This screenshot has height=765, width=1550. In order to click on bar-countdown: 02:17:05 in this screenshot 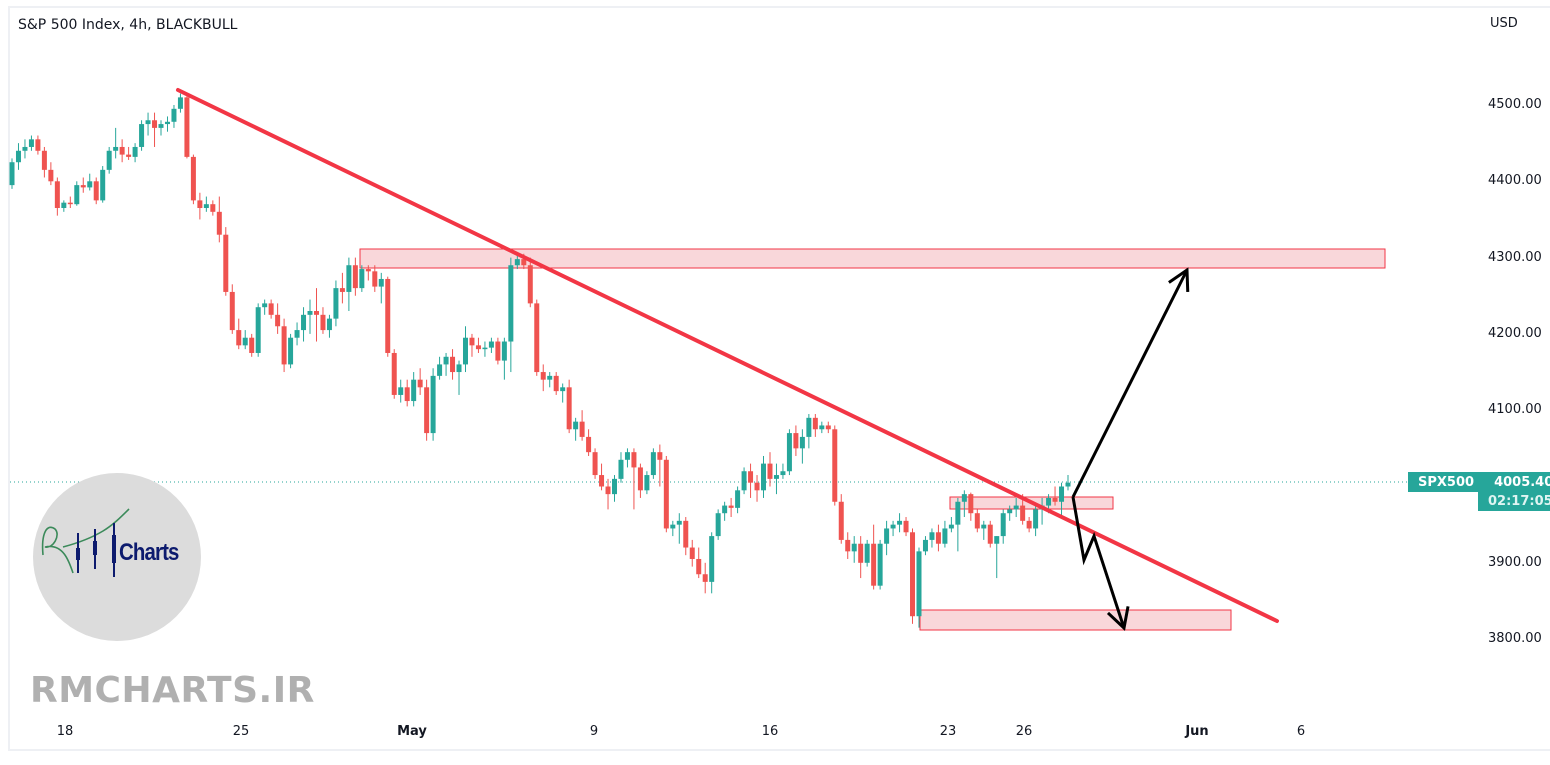, I will do `click(1514, 501)`.